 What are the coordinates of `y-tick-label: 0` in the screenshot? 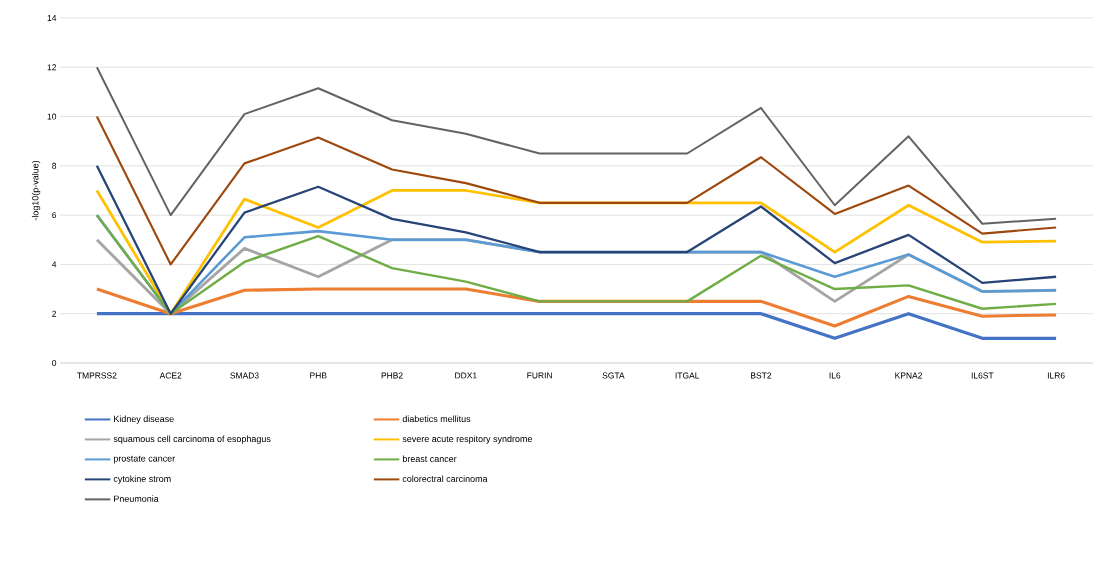 It's located at (54, 363).